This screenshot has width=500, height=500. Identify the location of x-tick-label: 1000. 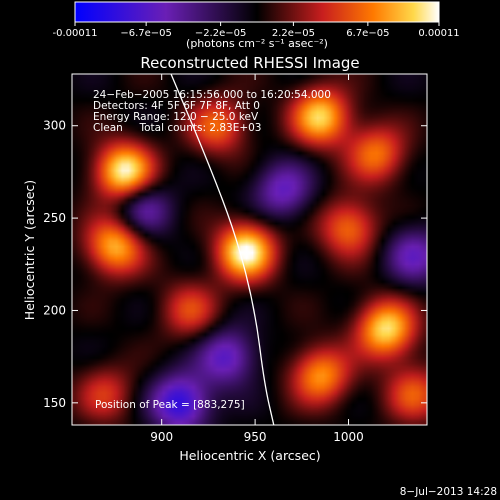
(348, 437).